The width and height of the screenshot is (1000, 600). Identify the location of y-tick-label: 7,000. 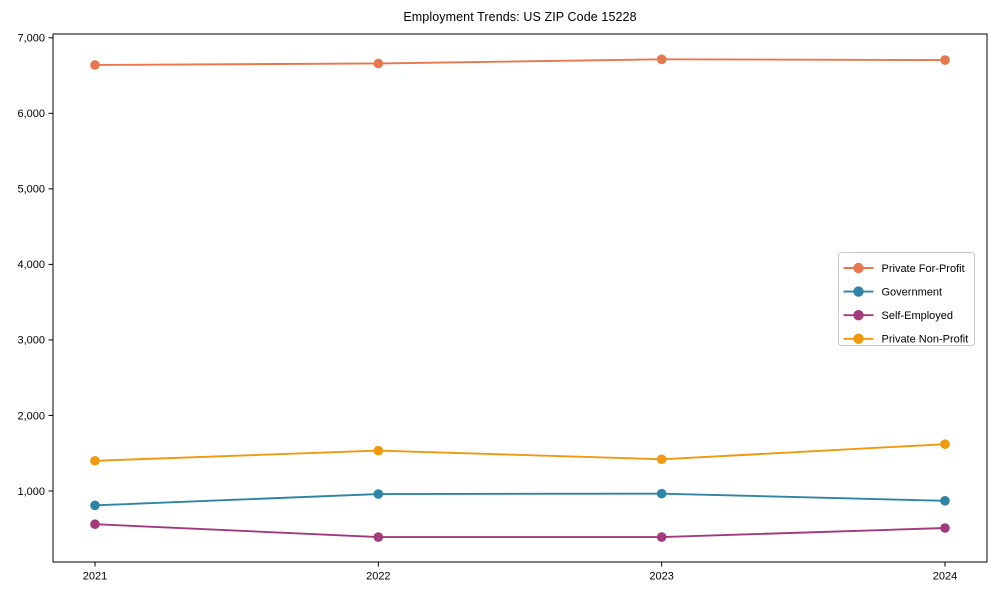
(31, 39).